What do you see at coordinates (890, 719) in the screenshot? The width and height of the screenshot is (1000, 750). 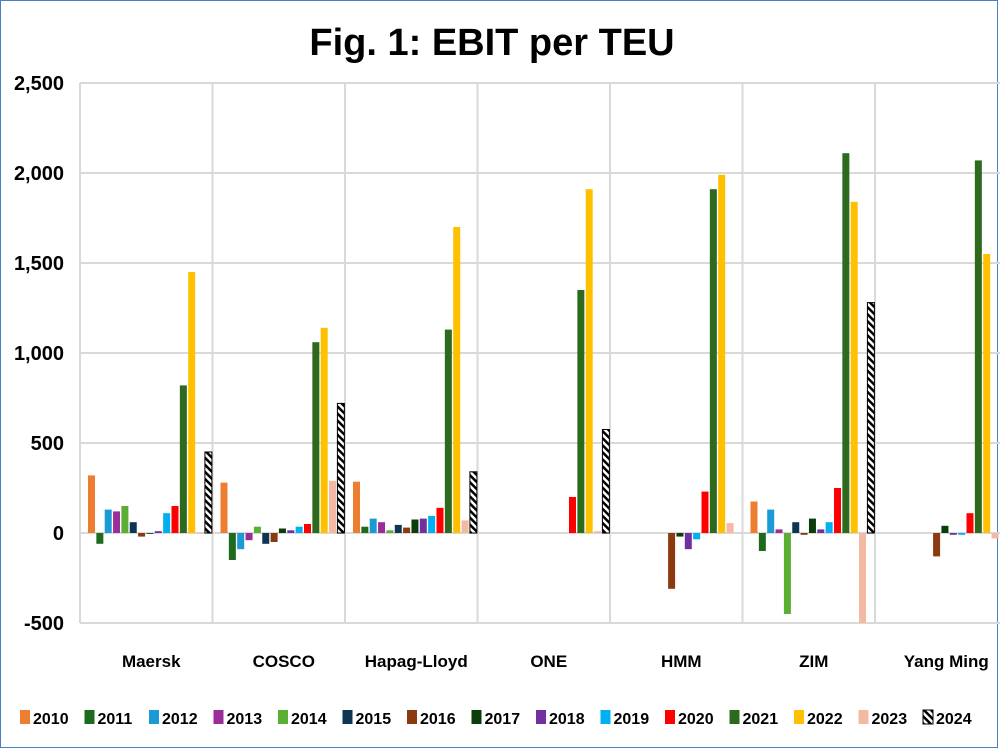 I see `legend-label: 2023` at bounding box center [890, 719].